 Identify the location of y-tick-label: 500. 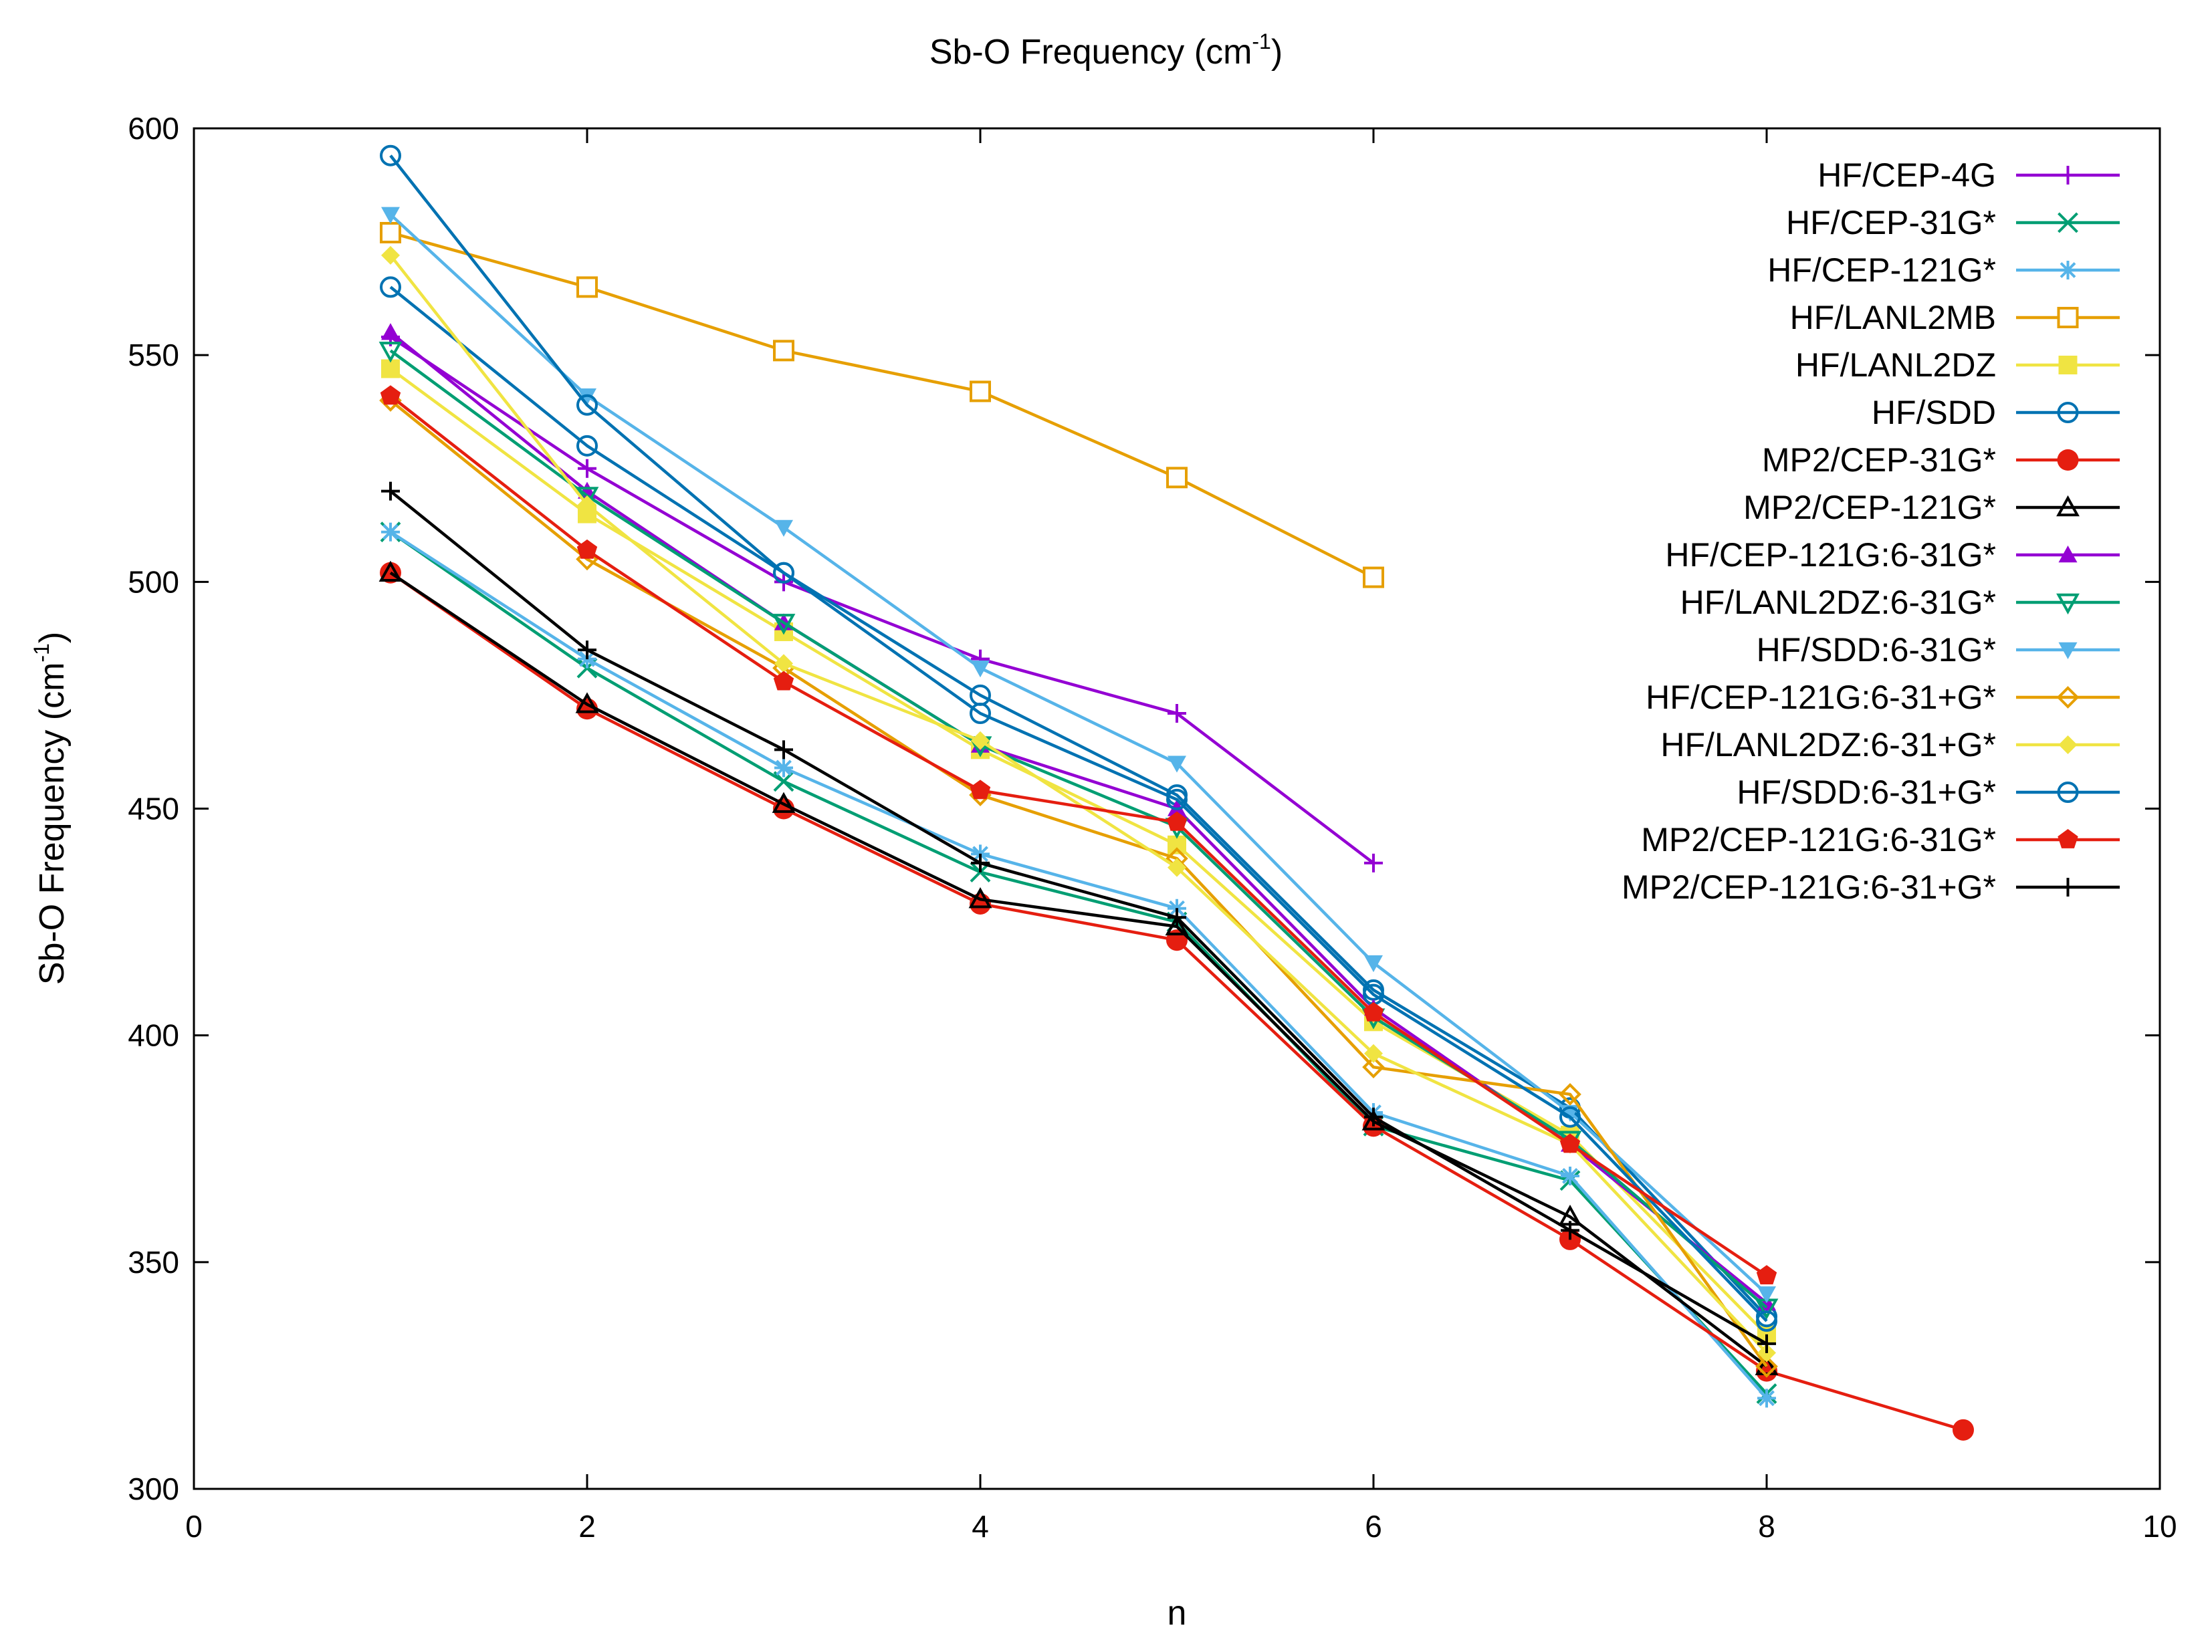
(153, 581).